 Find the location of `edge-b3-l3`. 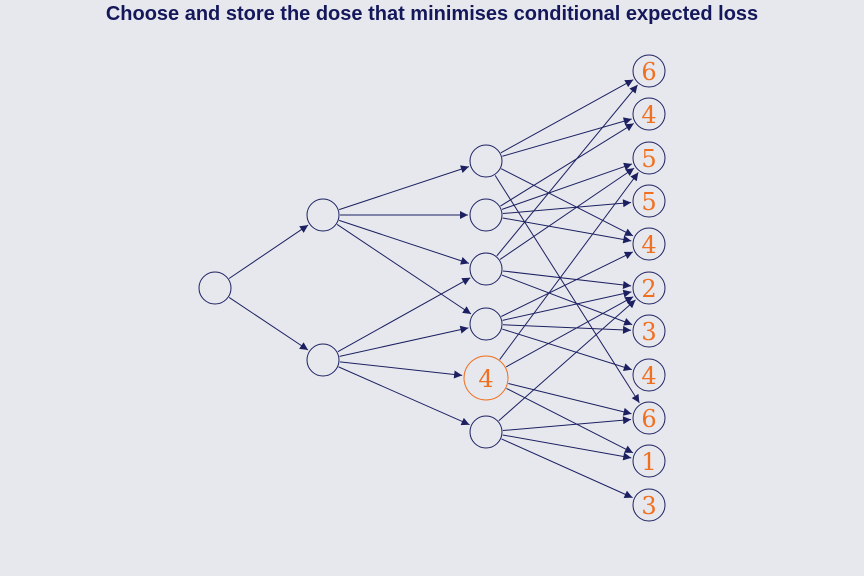

edge-b3-l3 is located at coordinates (567, 213).